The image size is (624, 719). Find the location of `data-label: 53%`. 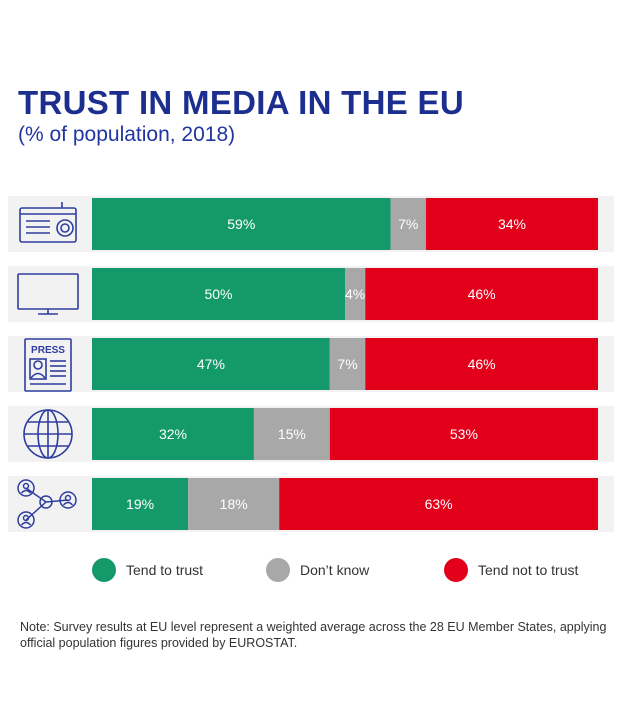

data-label: 53% is located at coordinates (464, 434).